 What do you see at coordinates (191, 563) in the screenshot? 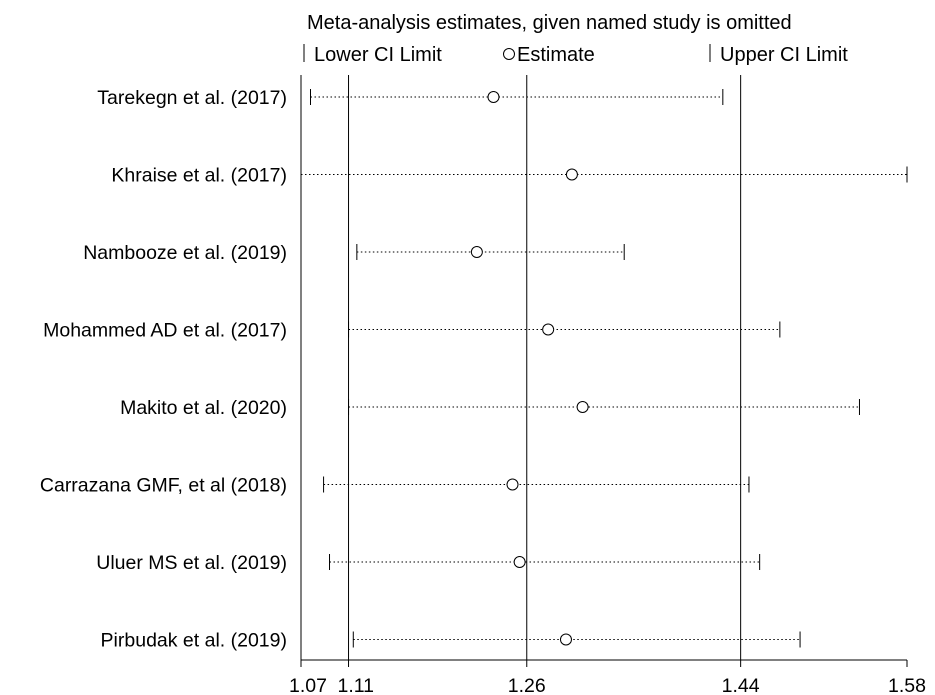
I see `study-label: Uluer MS et al. (2019)` at bounding box center [191, 563].